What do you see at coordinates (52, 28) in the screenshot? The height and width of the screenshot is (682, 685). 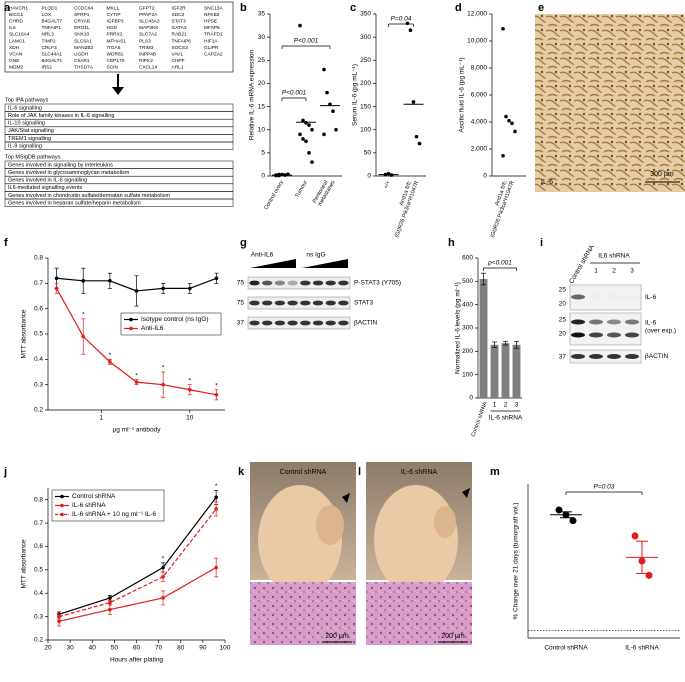 I see `gene: TNFAIP1` at bounding box center [52, 28].